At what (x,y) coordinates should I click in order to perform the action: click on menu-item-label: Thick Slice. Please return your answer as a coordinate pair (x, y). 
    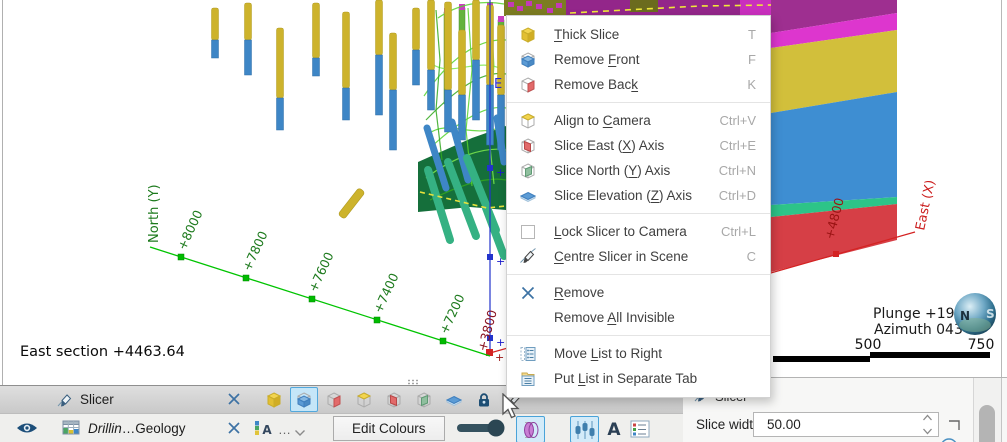
    Looking at the image, I should click on (587, 34).